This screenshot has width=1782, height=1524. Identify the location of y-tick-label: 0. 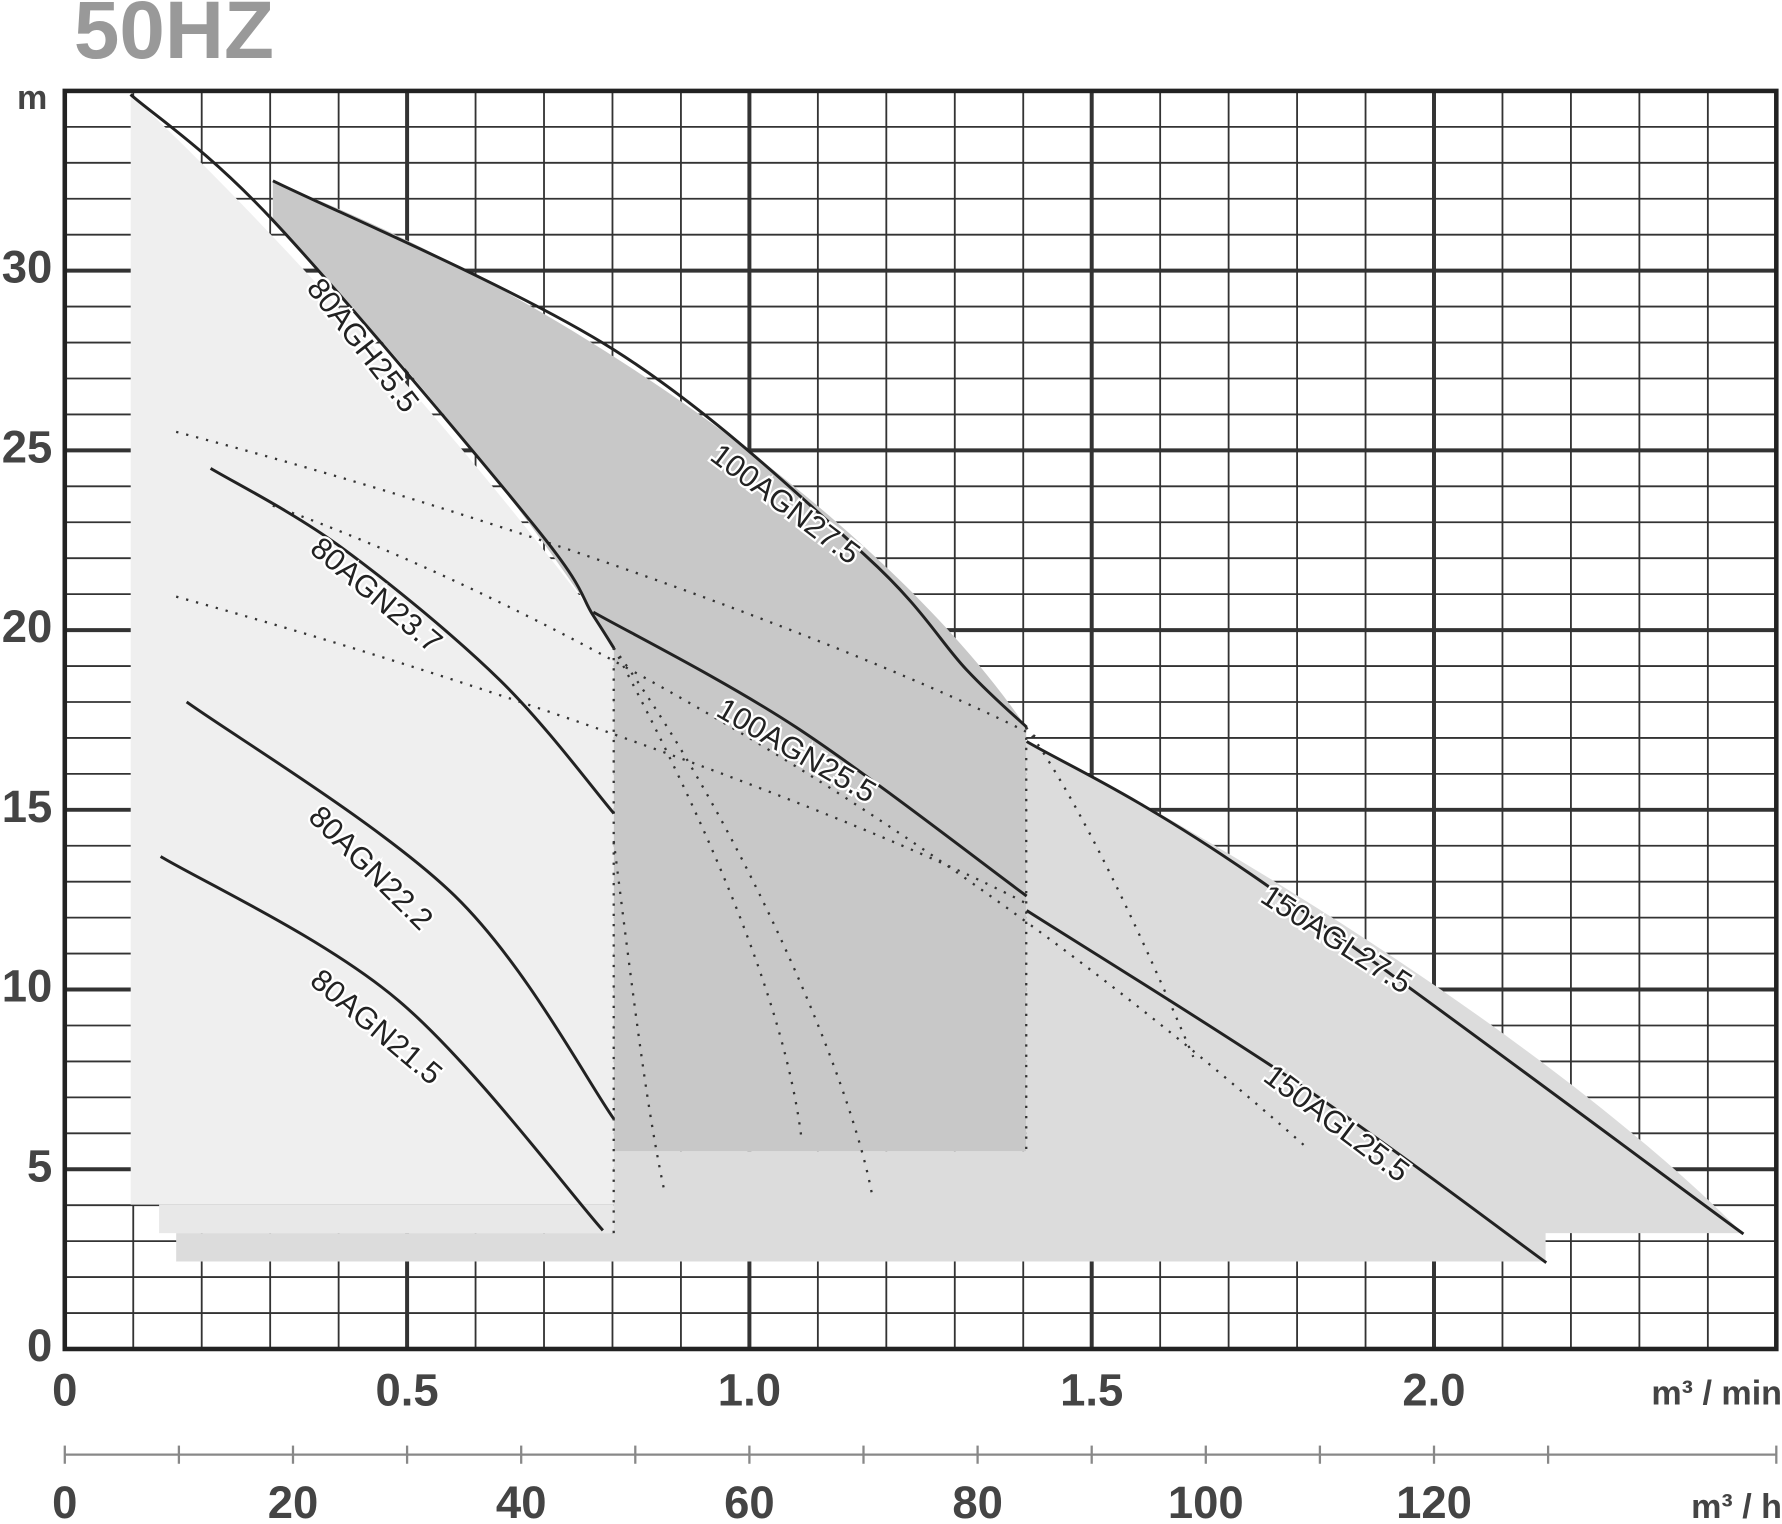
(39, 1345).